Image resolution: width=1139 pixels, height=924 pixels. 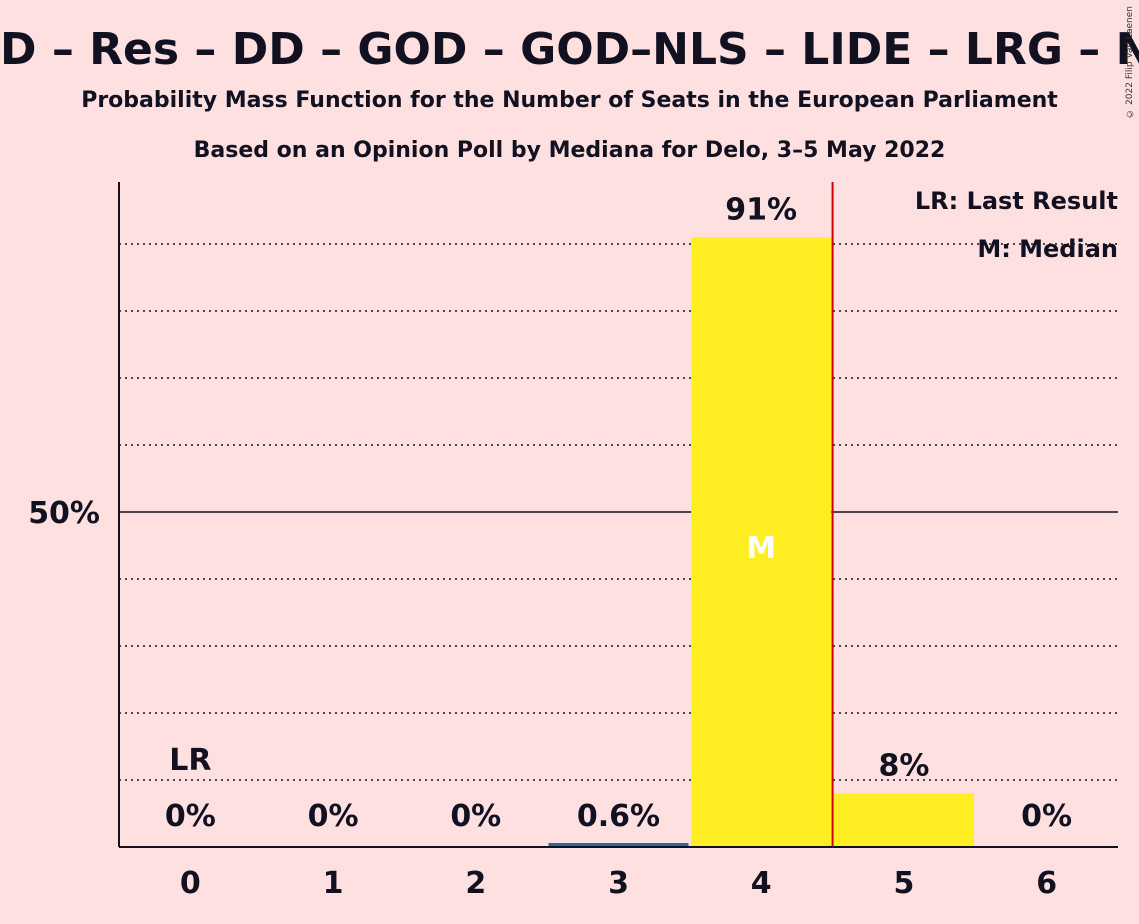 What do you see at coordinates (190, 883) in the screenshot?
I see `x-tick-label: 0` at bounding box center [190, 883].